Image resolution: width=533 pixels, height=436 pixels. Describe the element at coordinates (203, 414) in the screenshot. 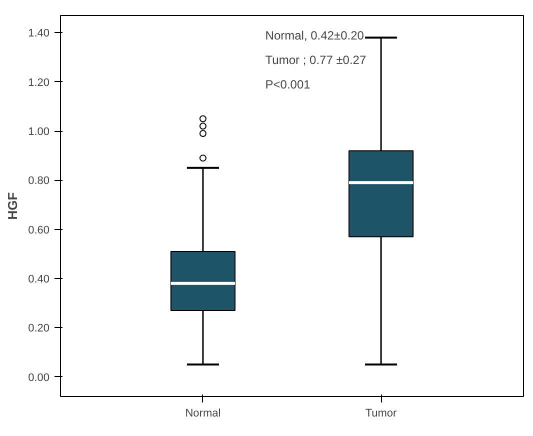

I see `x-tick-label: Normal` at that location.